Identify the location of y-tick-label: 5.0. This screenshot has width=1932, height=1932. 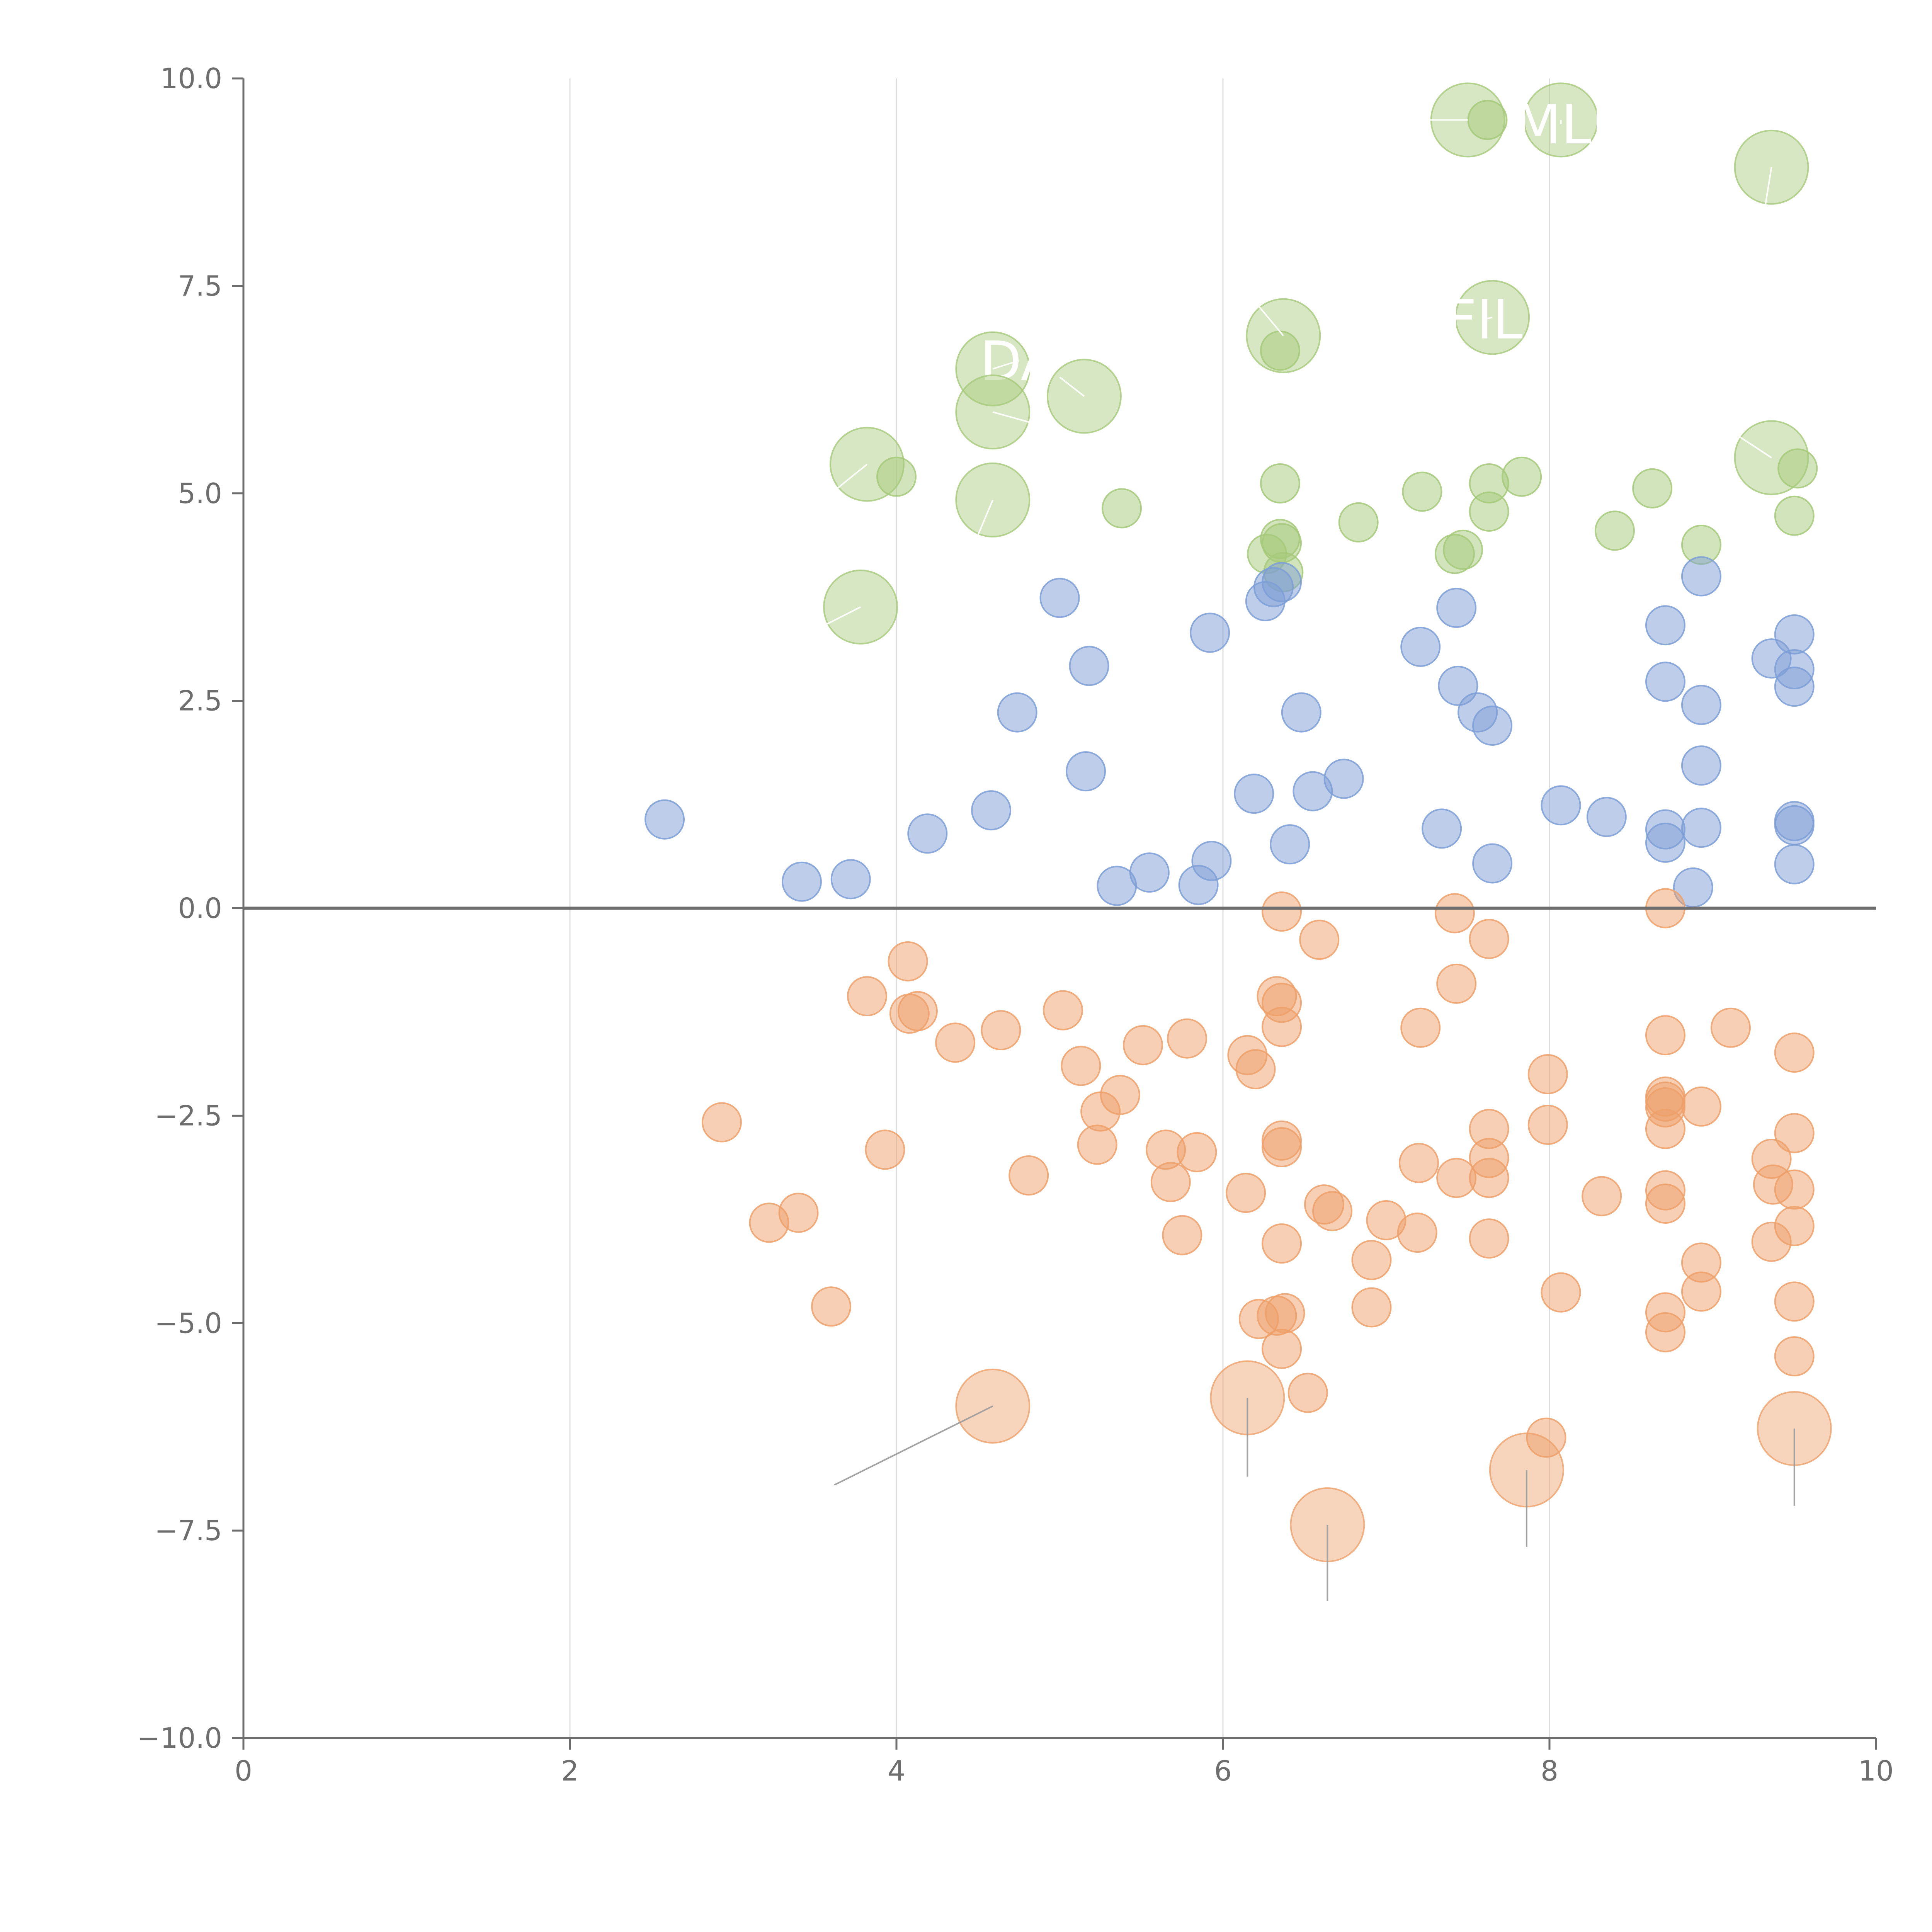
(200, 493).